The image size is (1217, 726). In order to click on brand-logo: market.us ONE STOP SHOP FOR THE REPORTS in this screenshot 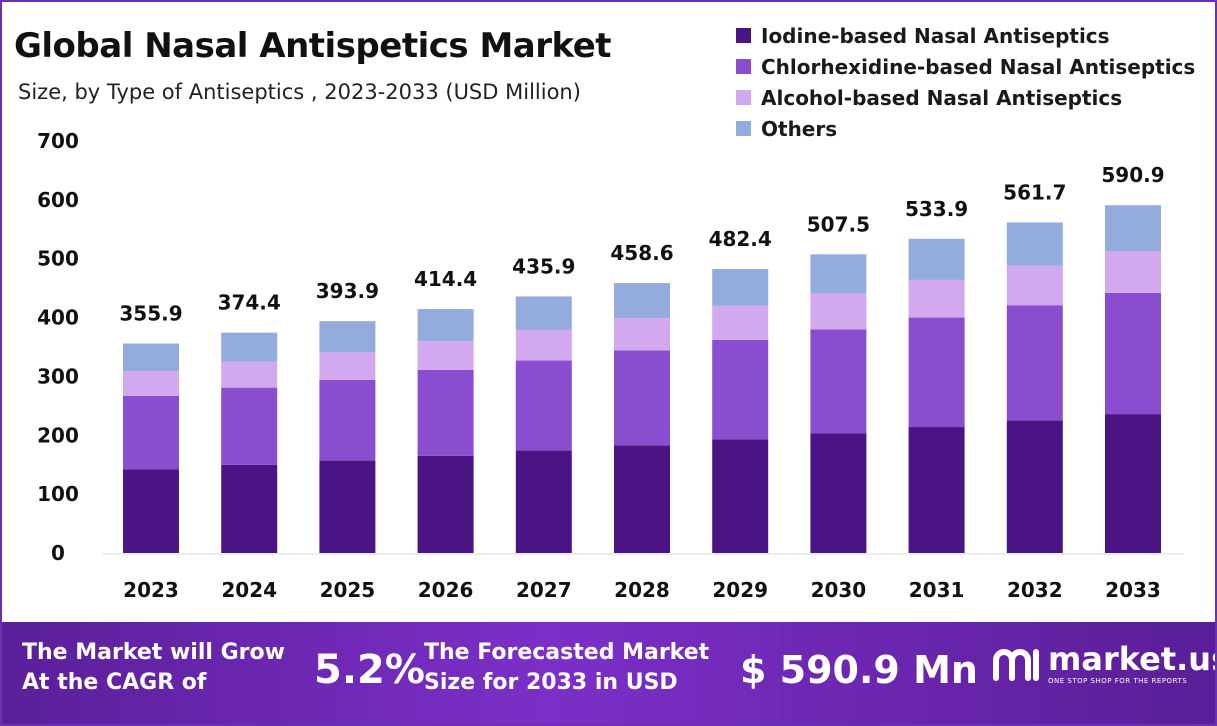, I will do `click(1104, 663)`.